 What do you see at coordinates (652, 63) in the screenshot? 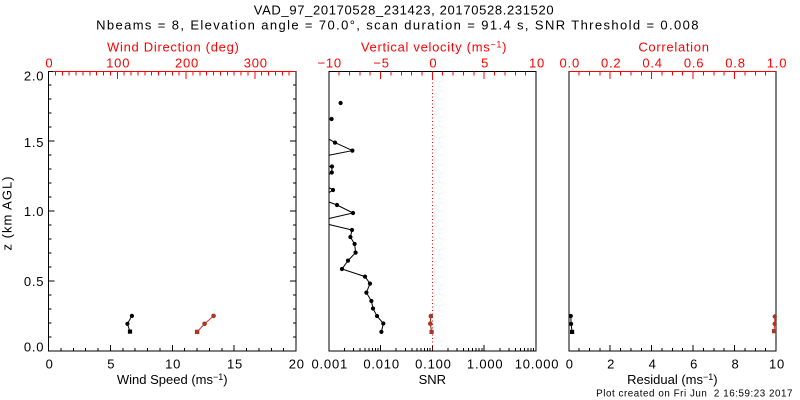
I see `svg-text: 0.4` at bounding box center [652, 63].